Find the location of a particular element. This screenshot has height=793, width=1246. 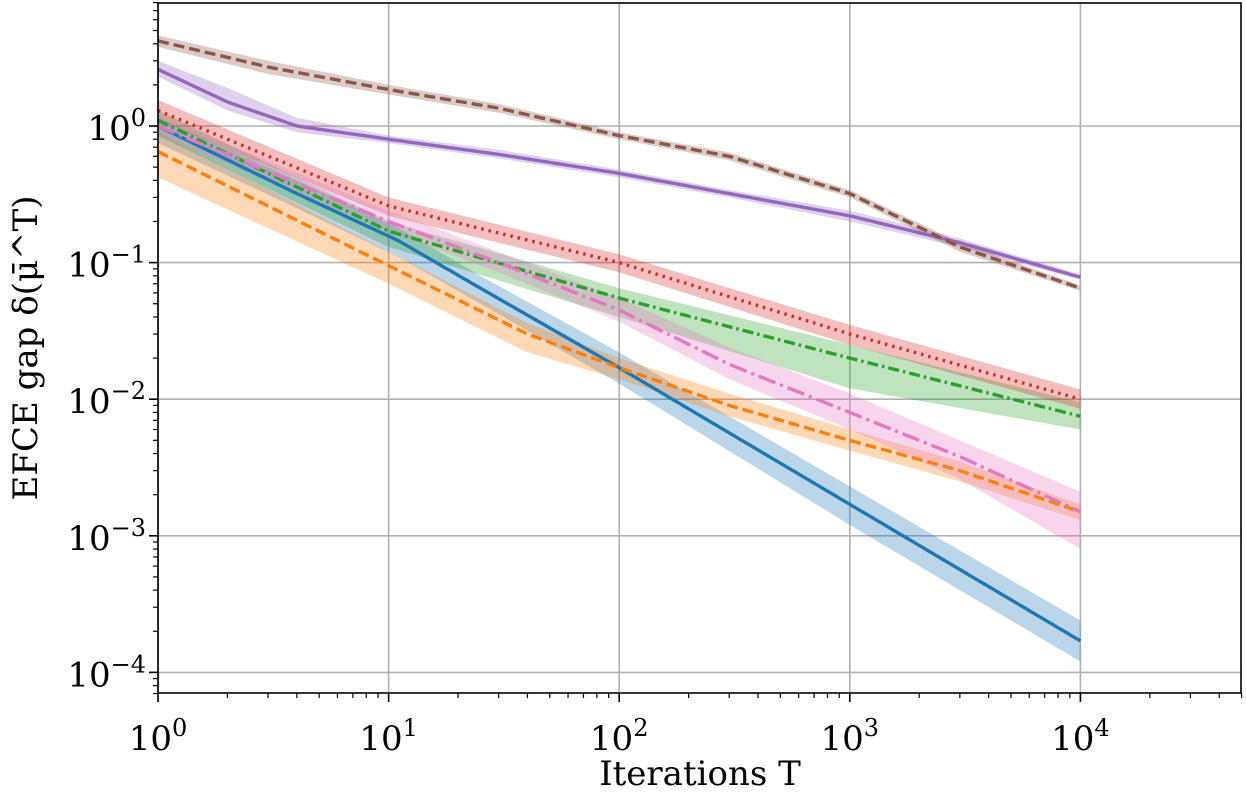

x-axis-label: Iterations T is located at coordinates (700, 773).